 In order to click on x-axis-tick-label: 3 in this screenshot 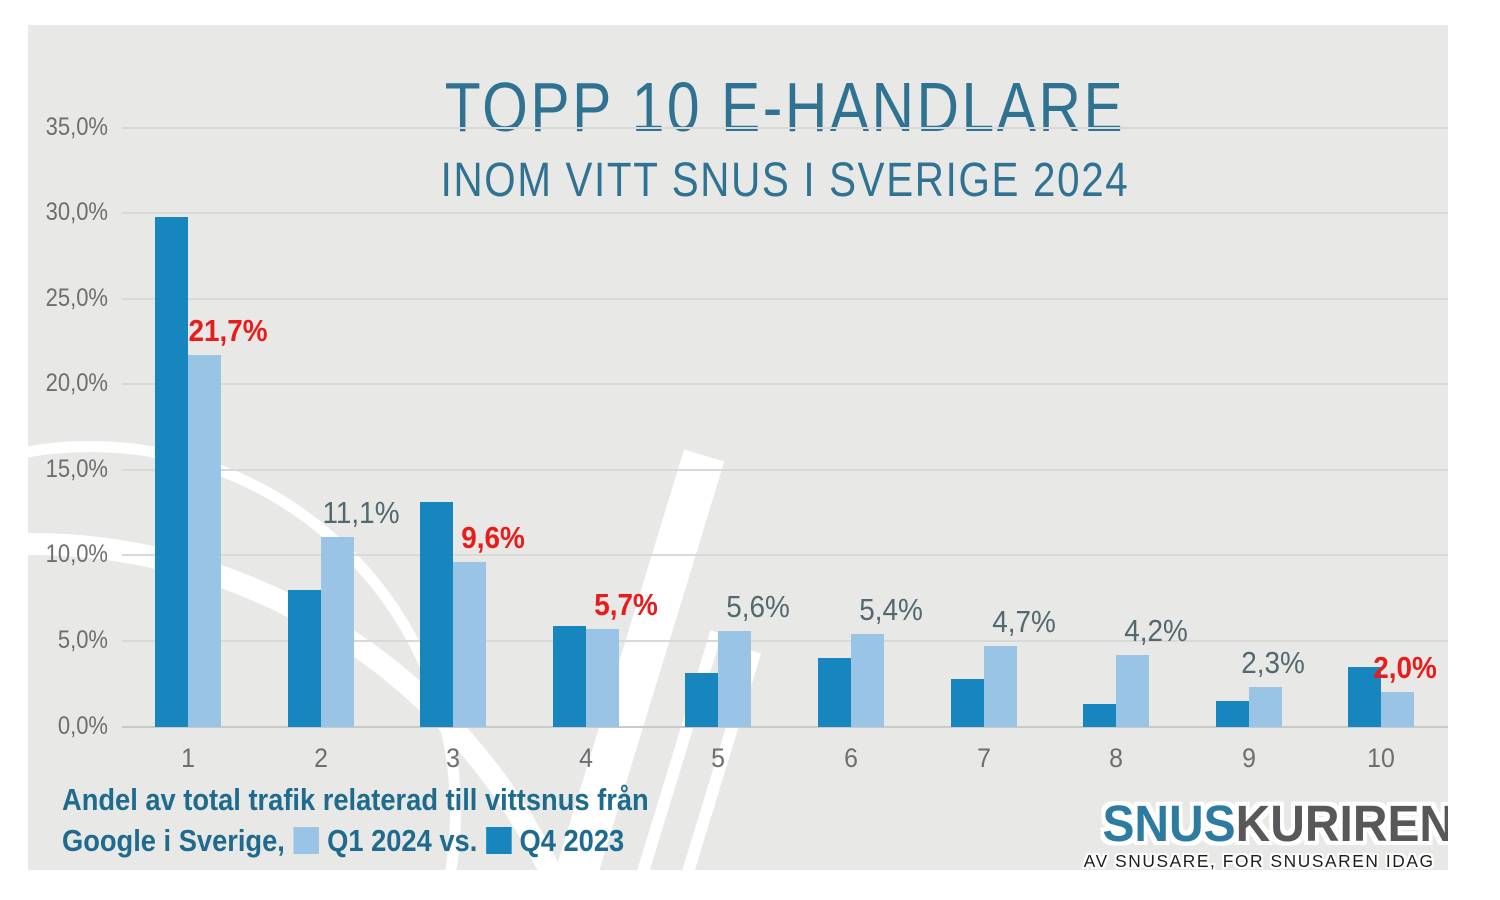, I will do `click(453, 757)`.